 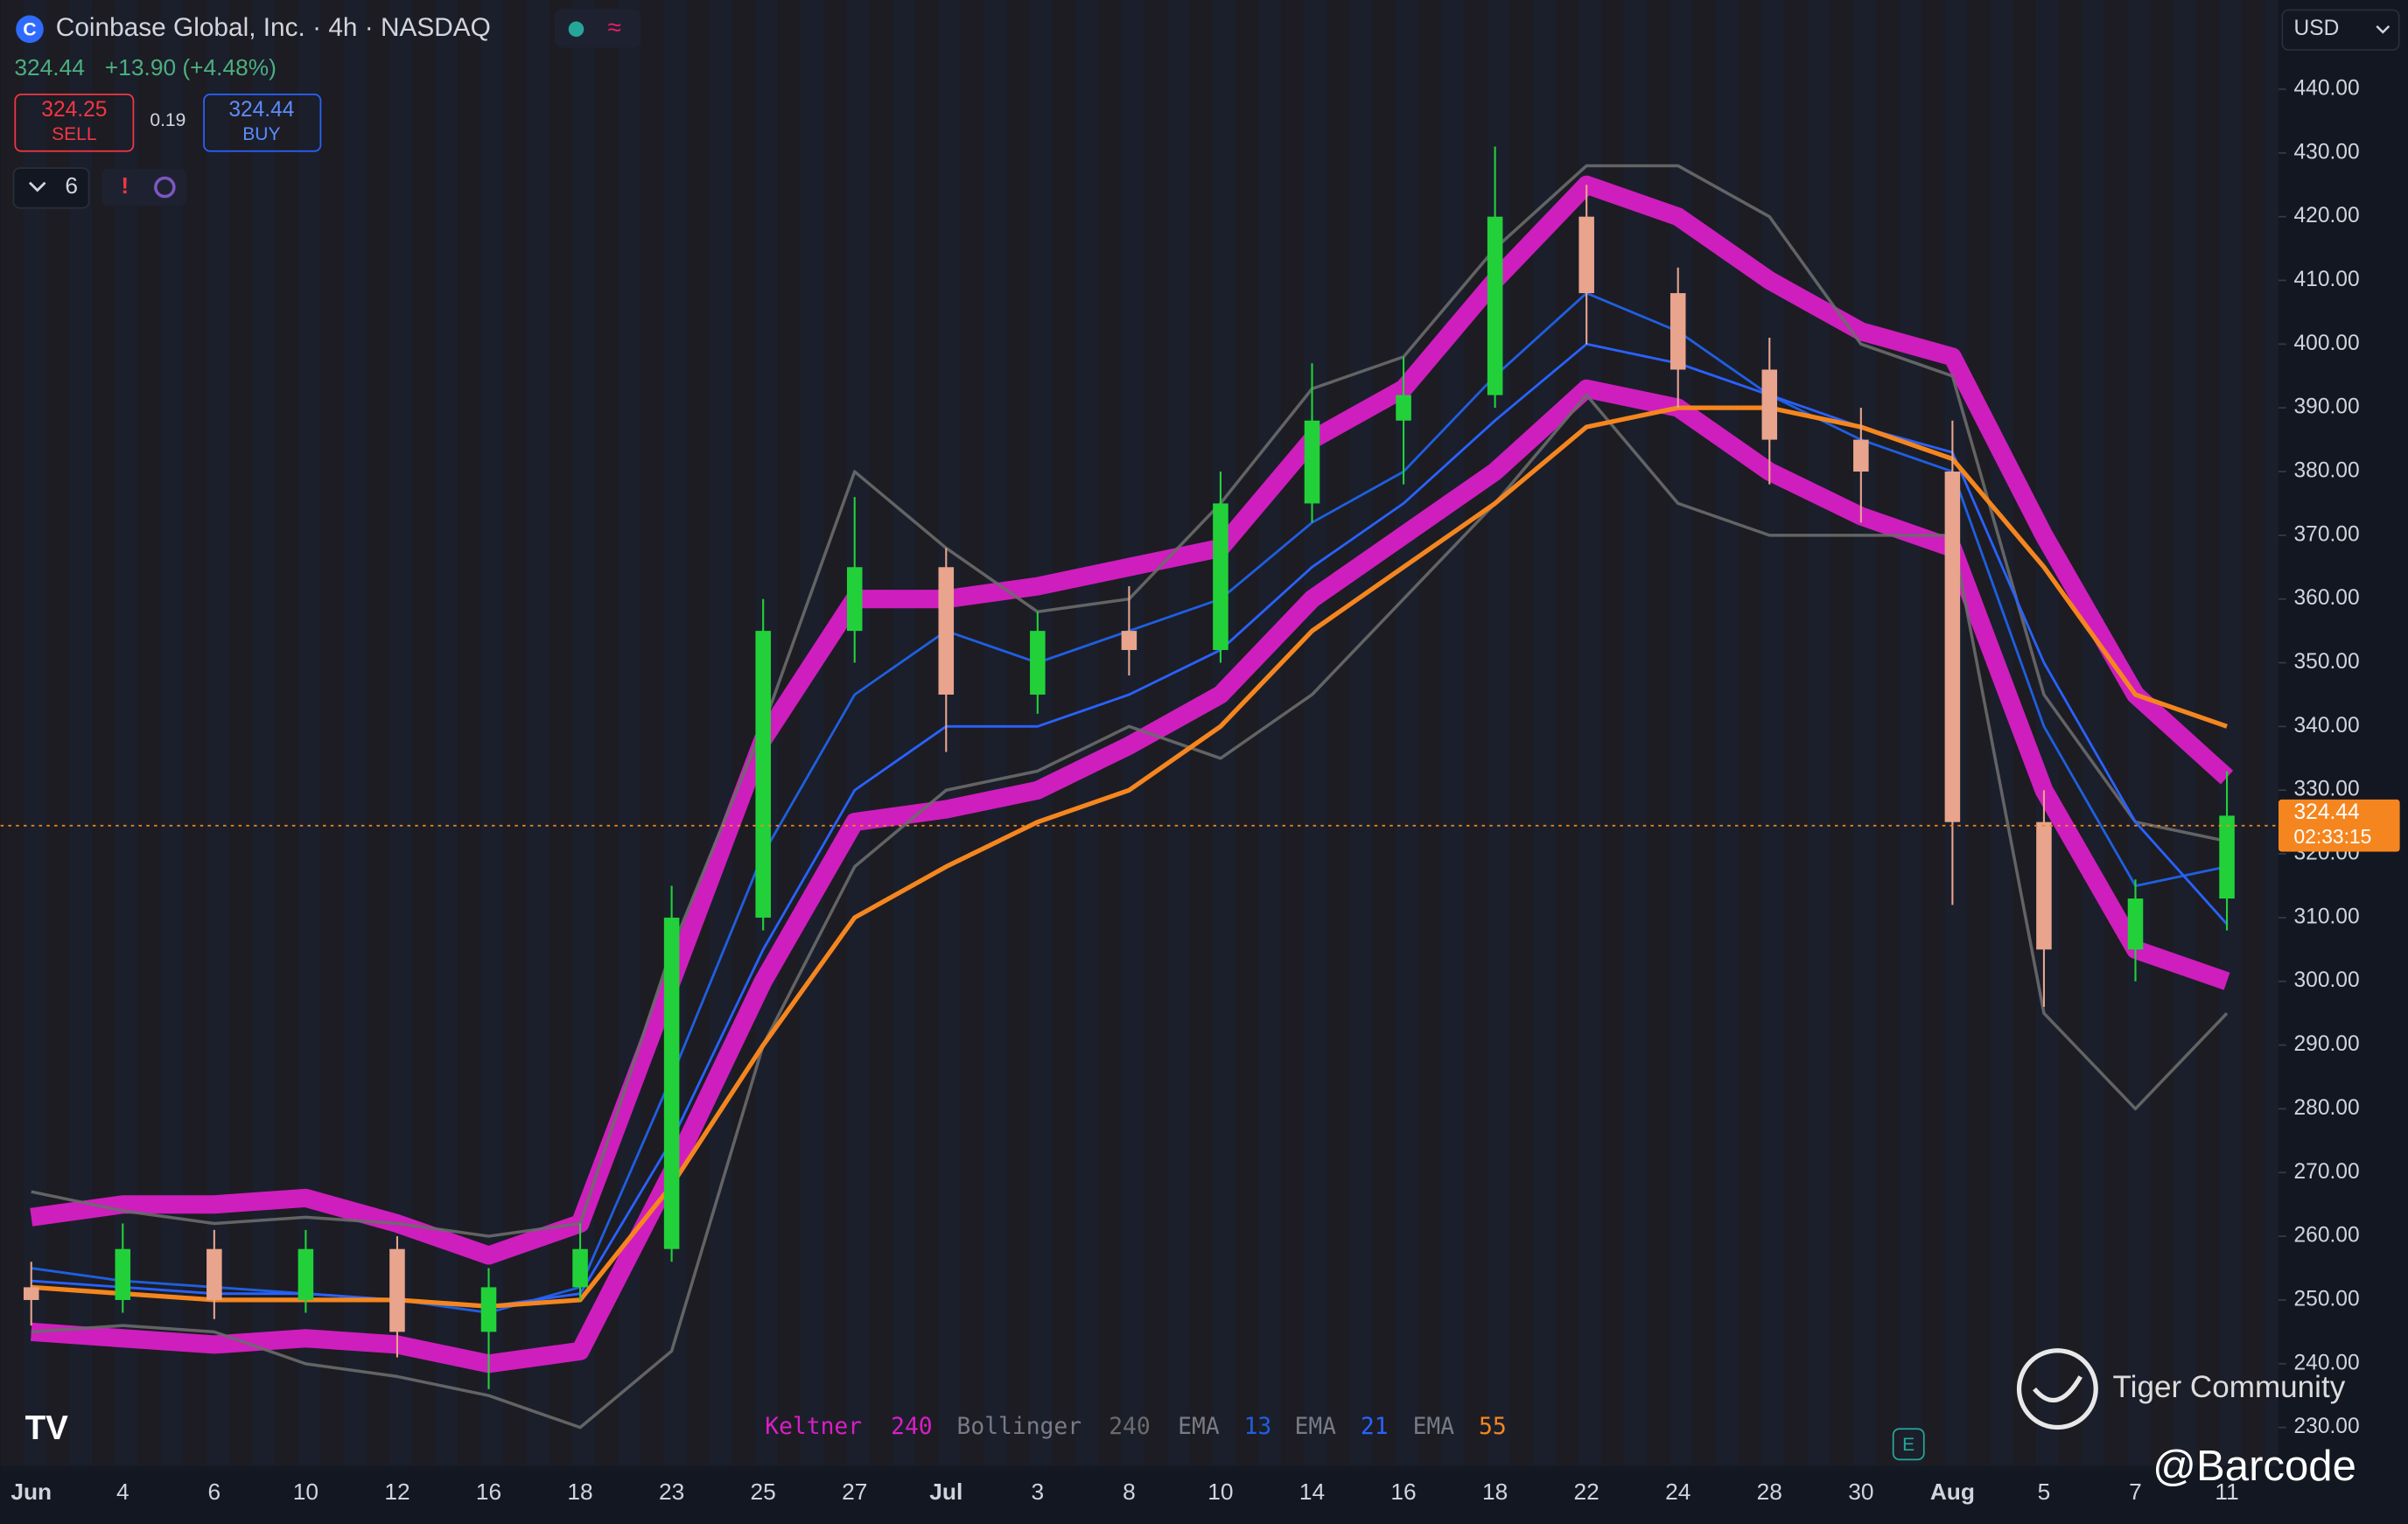 What do you see at coordinates (1019, 1427) in the screenshot?
I see `legend-name: Bollinger` at bounding box center [1019, 1427].